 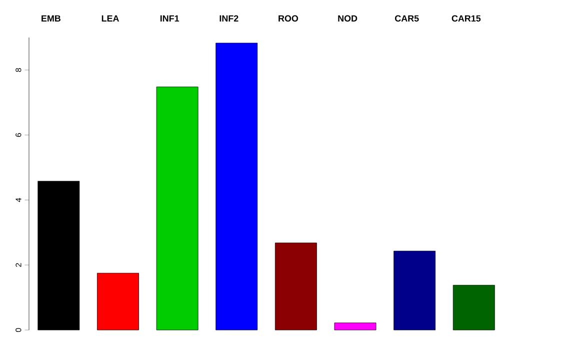 I want to click on x-tick-label: ROO, so click(x=288, y=18).